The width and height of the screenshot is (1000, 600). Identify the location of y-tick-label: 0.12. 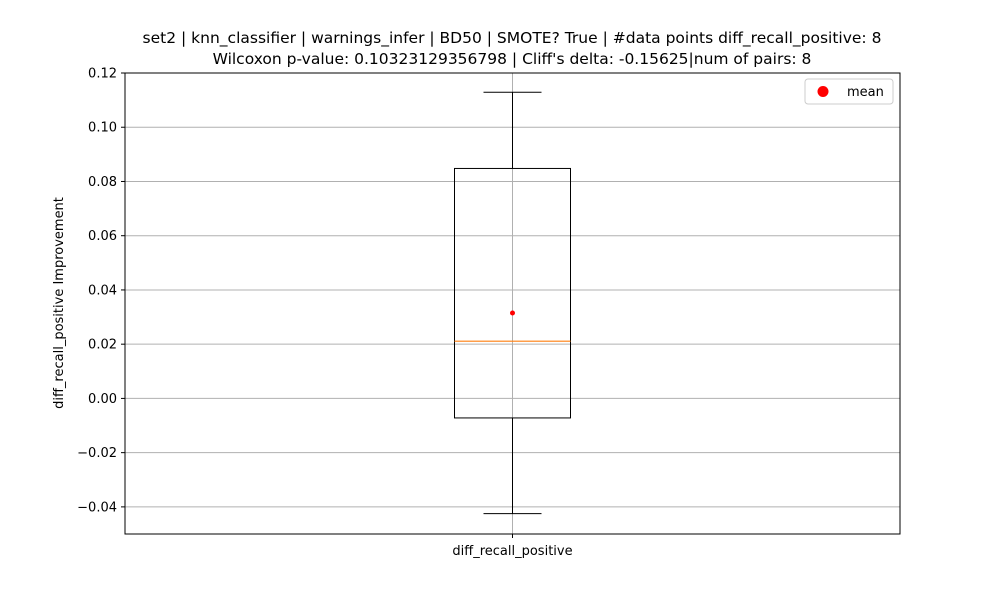
(102, 74).